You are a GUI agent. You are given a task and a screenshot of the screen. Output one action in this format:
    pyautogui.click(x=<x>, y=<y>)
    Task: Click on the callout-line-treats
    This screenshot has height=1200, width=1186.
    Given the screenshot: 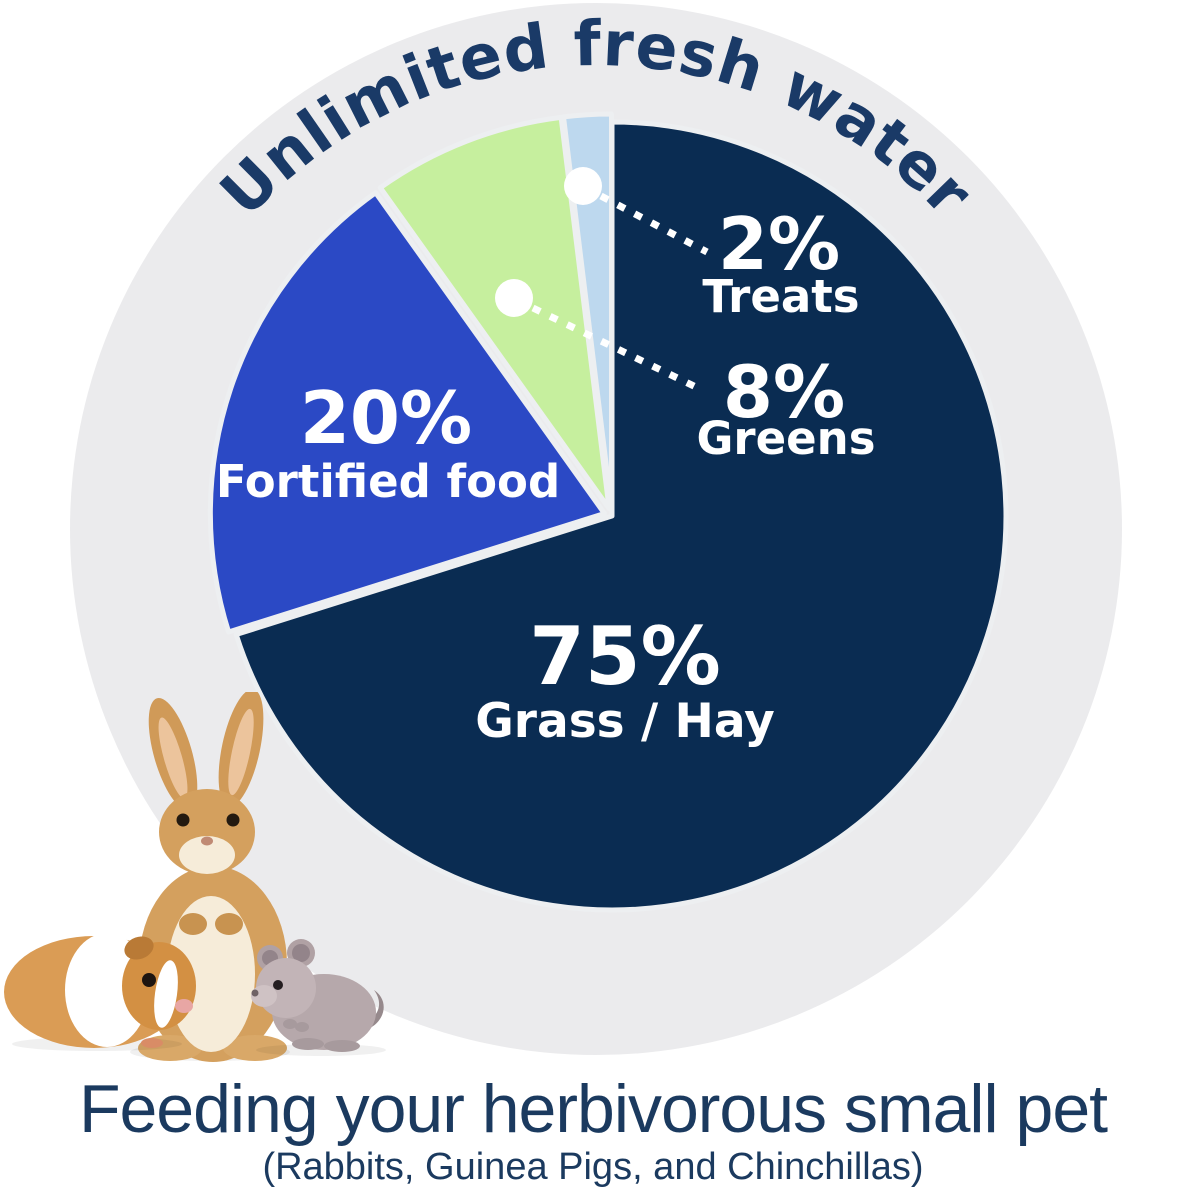 What is the action you would take?
    pyautogui.click(x=654, y=224)
    